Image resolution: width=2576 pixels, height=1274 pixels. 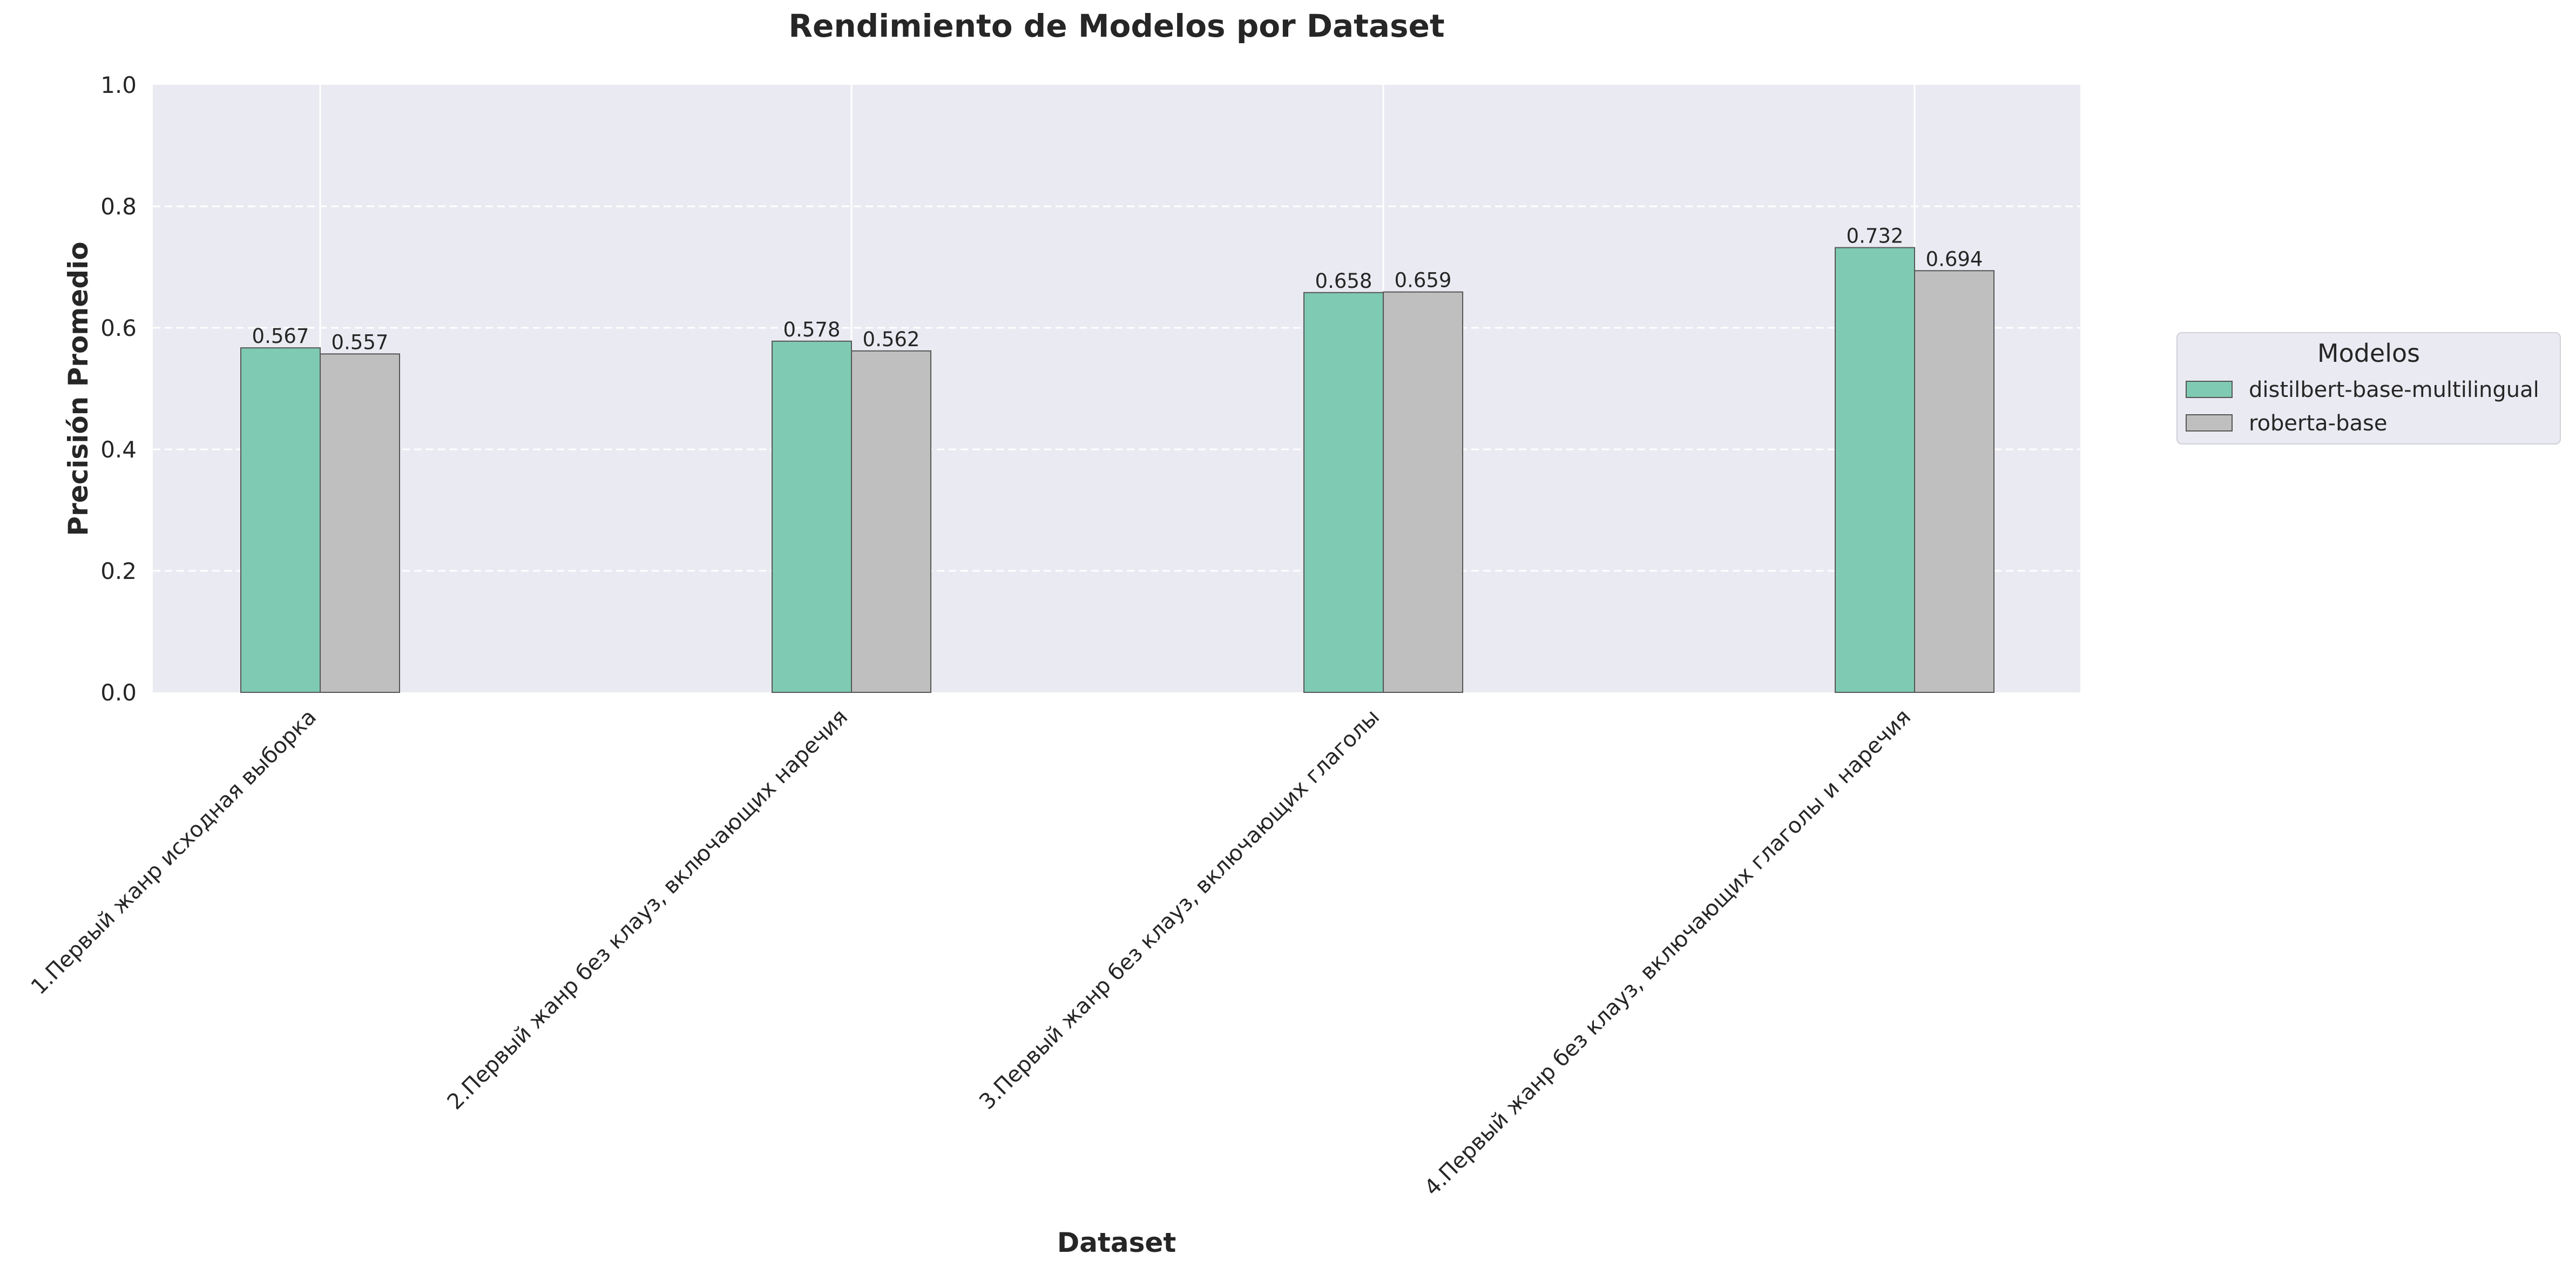 What do you see at coordinates (119, 692) in the screenshot?
I see `y-tick-label: 0.0` at bounding box center [119, 692].